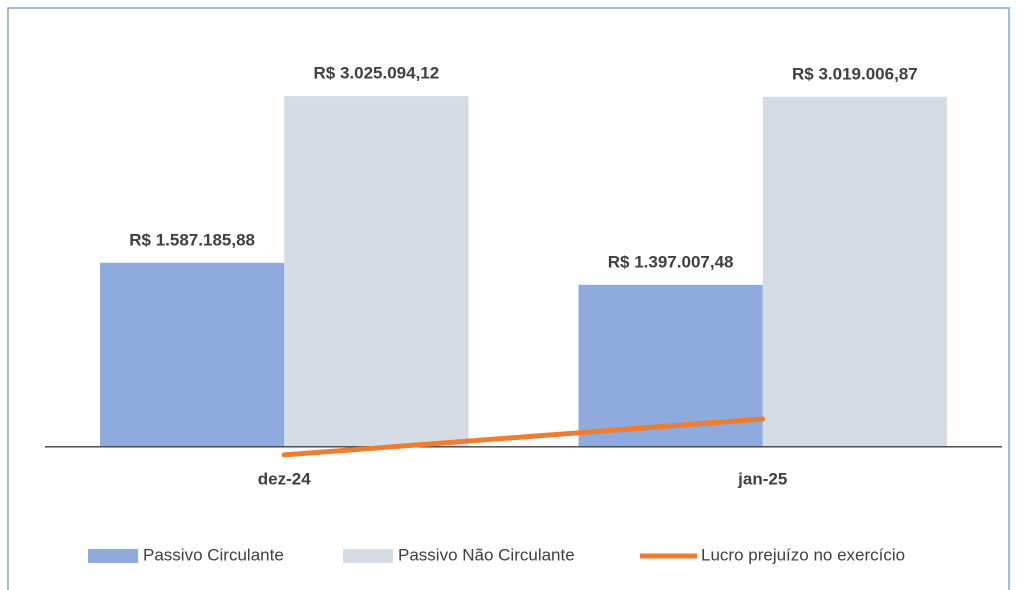 This screenshot has height=590, width=1017. Describe the element at coordinates (523, 437) in the screenshot. I see `line-series` at that location.